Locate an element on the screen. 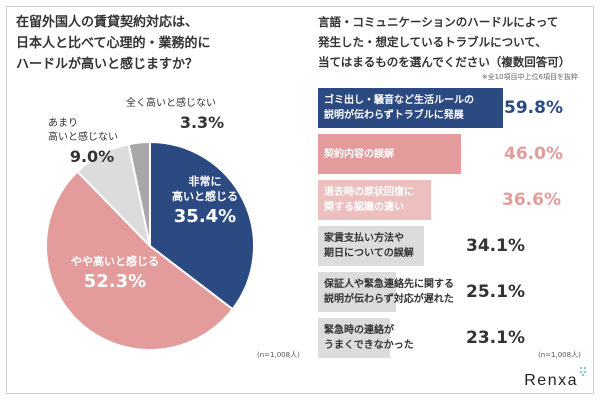  pie-slice-not-very-high-label: あまり高いと感じない is located at coordinates (83, 130).